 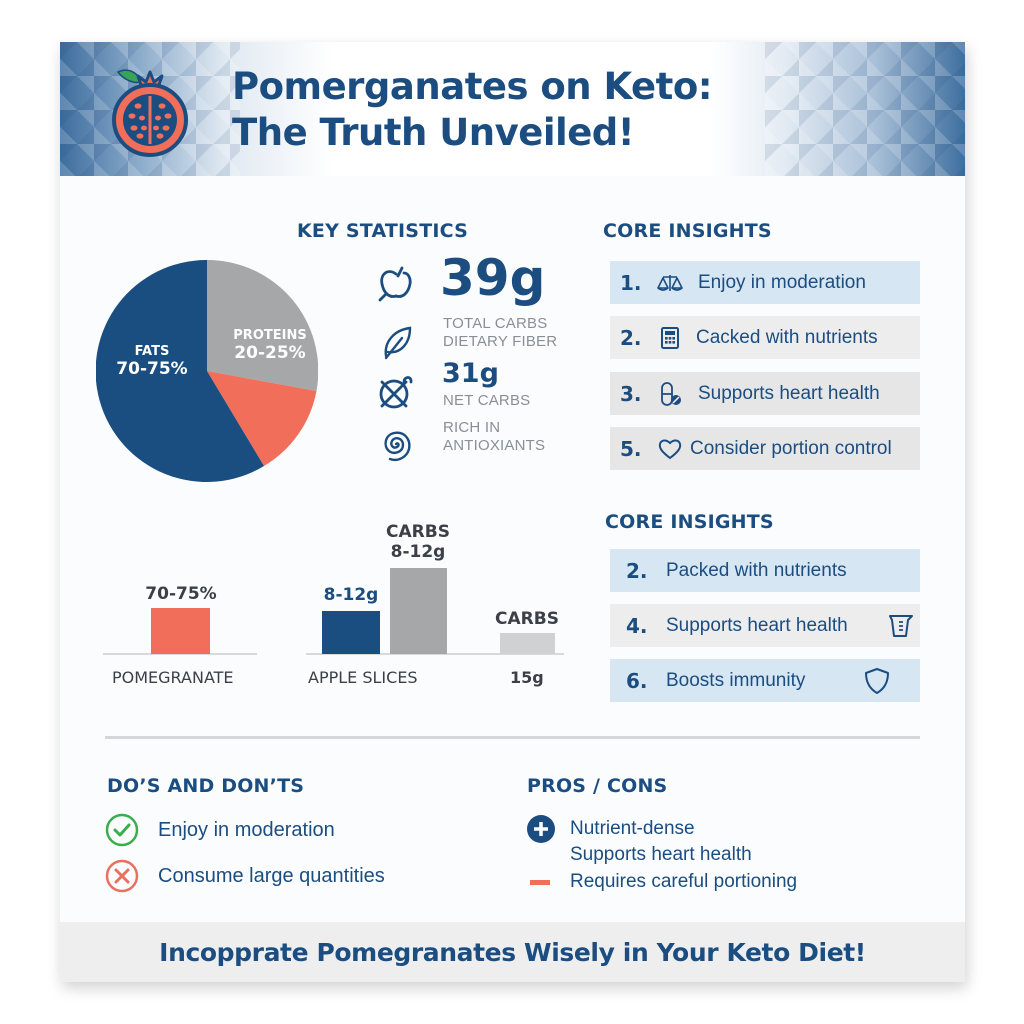 What do you see at coordinates (670, 283) in the screenshot?
I see `scales-icon` at bounding box center [670, 283].